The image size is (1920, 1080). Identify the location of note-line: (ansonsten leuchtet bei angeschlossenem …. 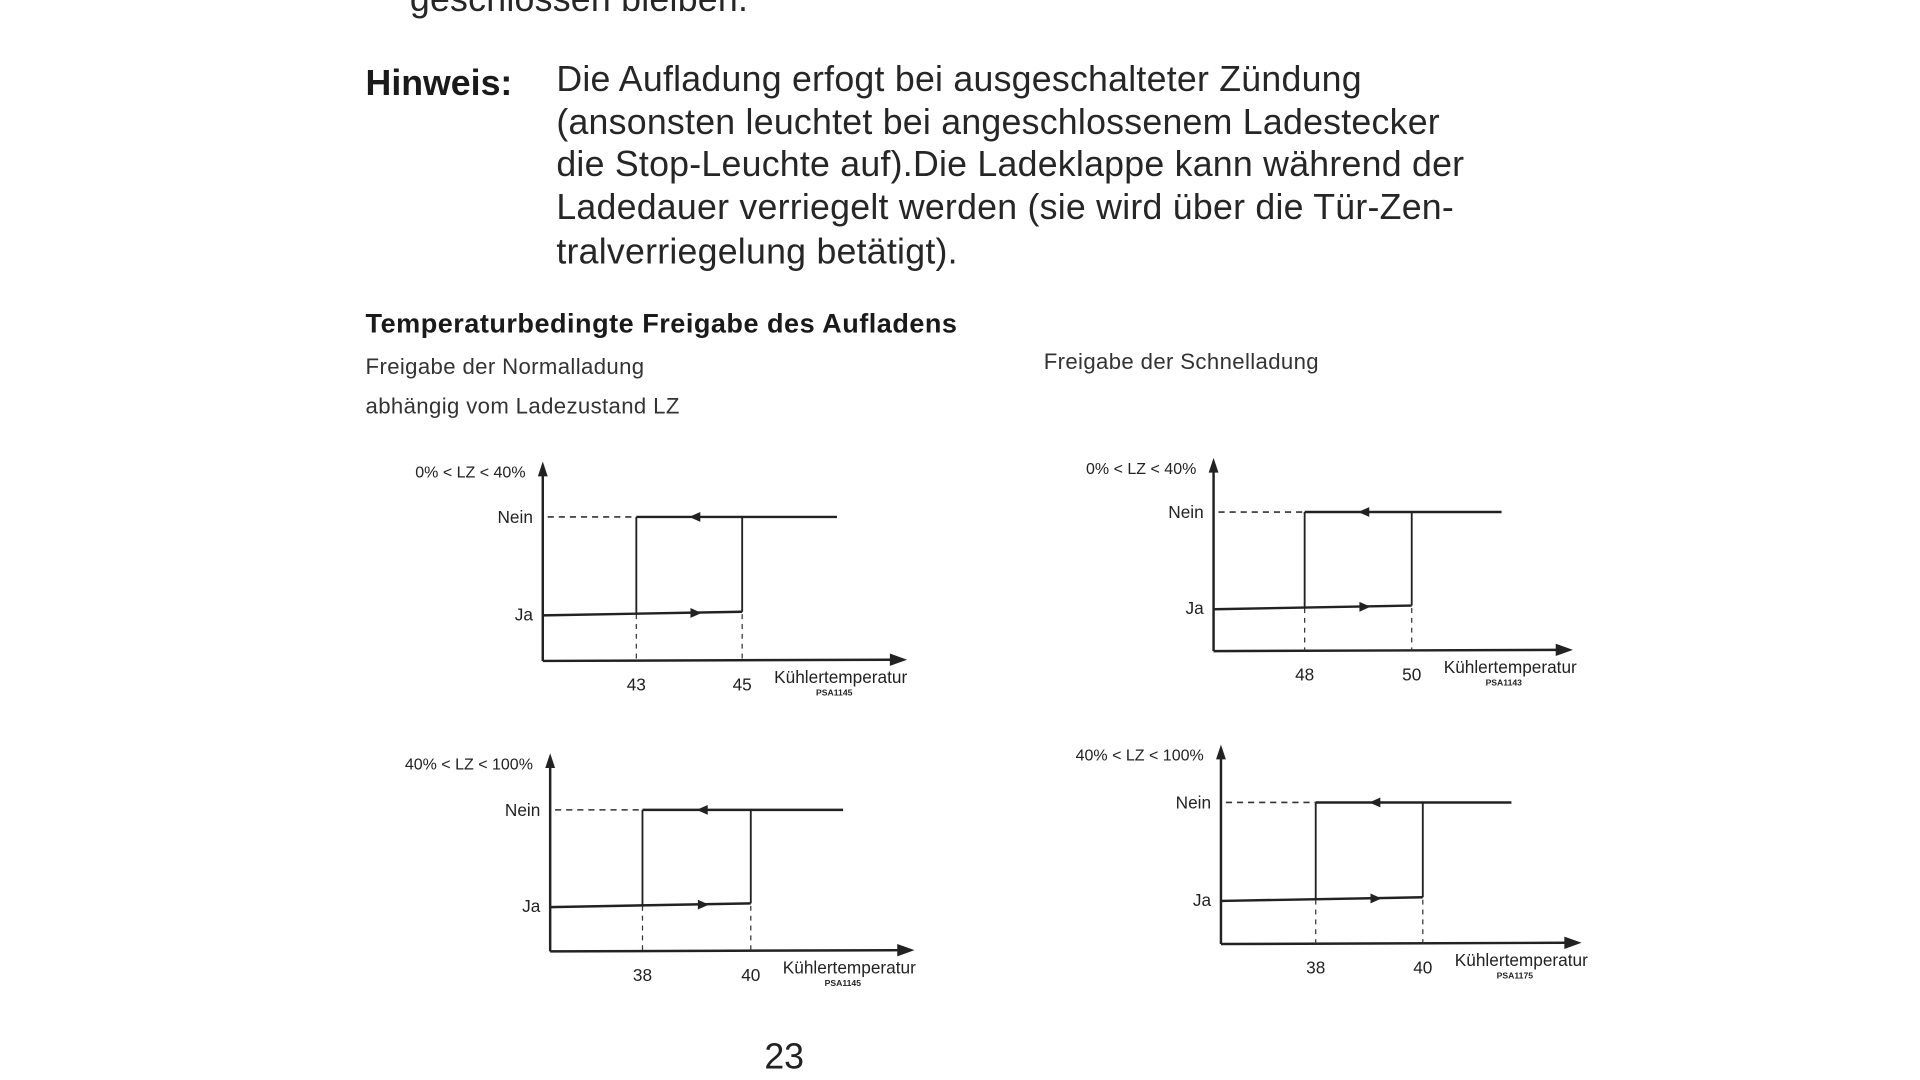
(998, 123).